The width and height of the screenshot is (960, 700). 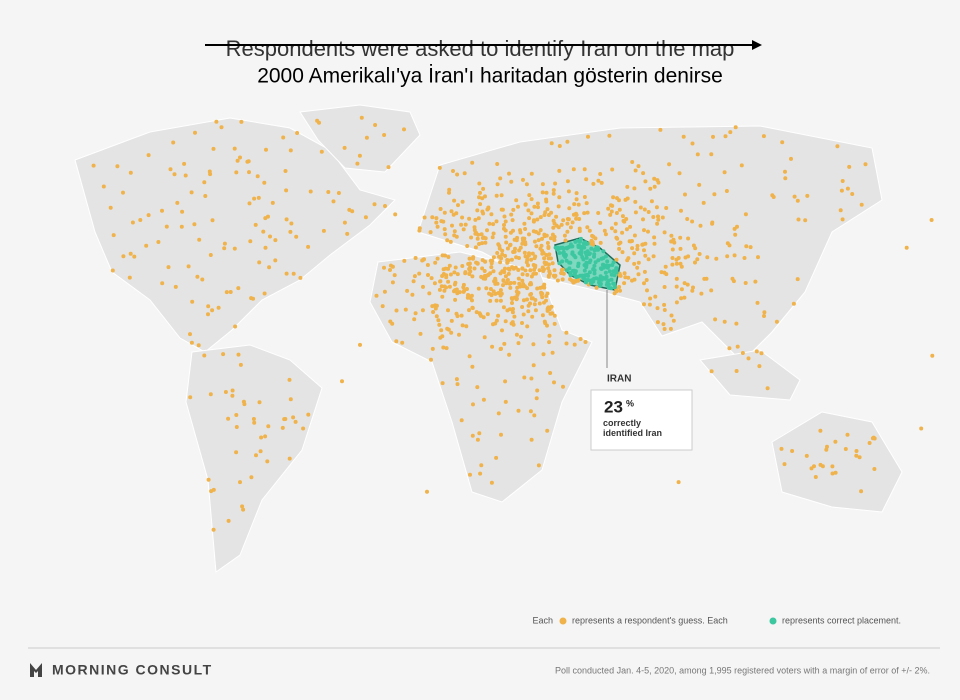 What do you see at coordinates (619, 379) in the screenshot?
I see `callout-label: IRAN` at bounding box center [619, 379].